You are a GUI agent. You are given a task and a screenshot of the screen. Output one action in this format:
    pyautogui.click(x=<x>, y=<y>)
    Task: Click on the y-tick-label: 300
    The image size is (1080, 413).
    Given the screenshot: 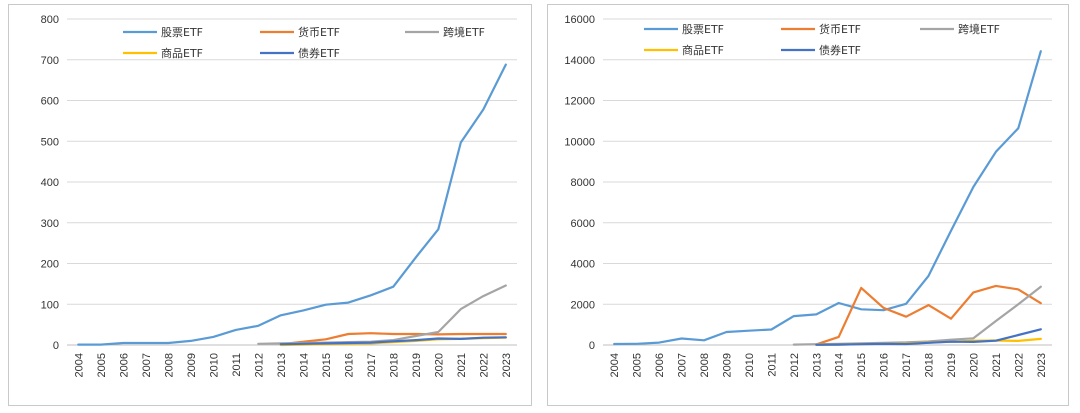 What is the action you would take?
    pyautogui.click(x=50, y=224)
    